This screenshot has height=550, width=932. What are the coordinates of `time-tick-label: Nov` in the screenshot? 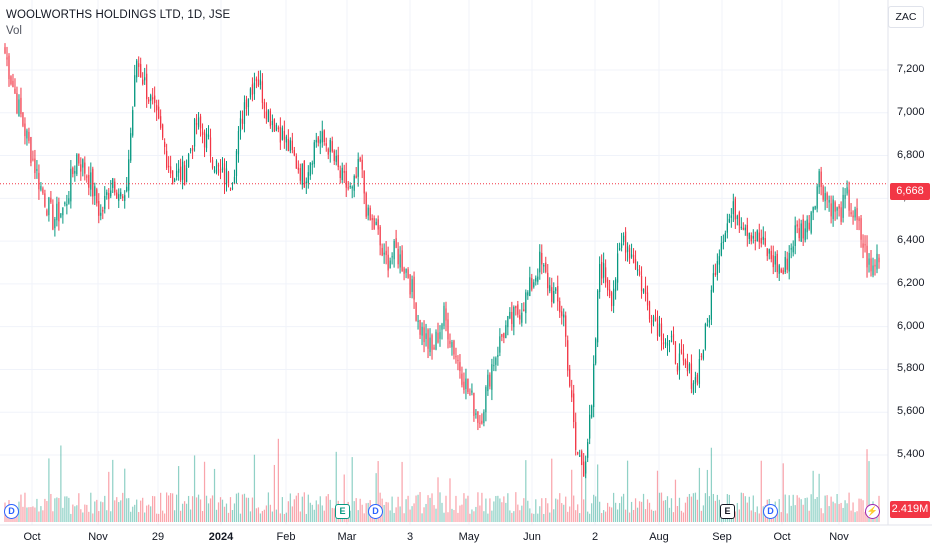 It's located at (839, 537).